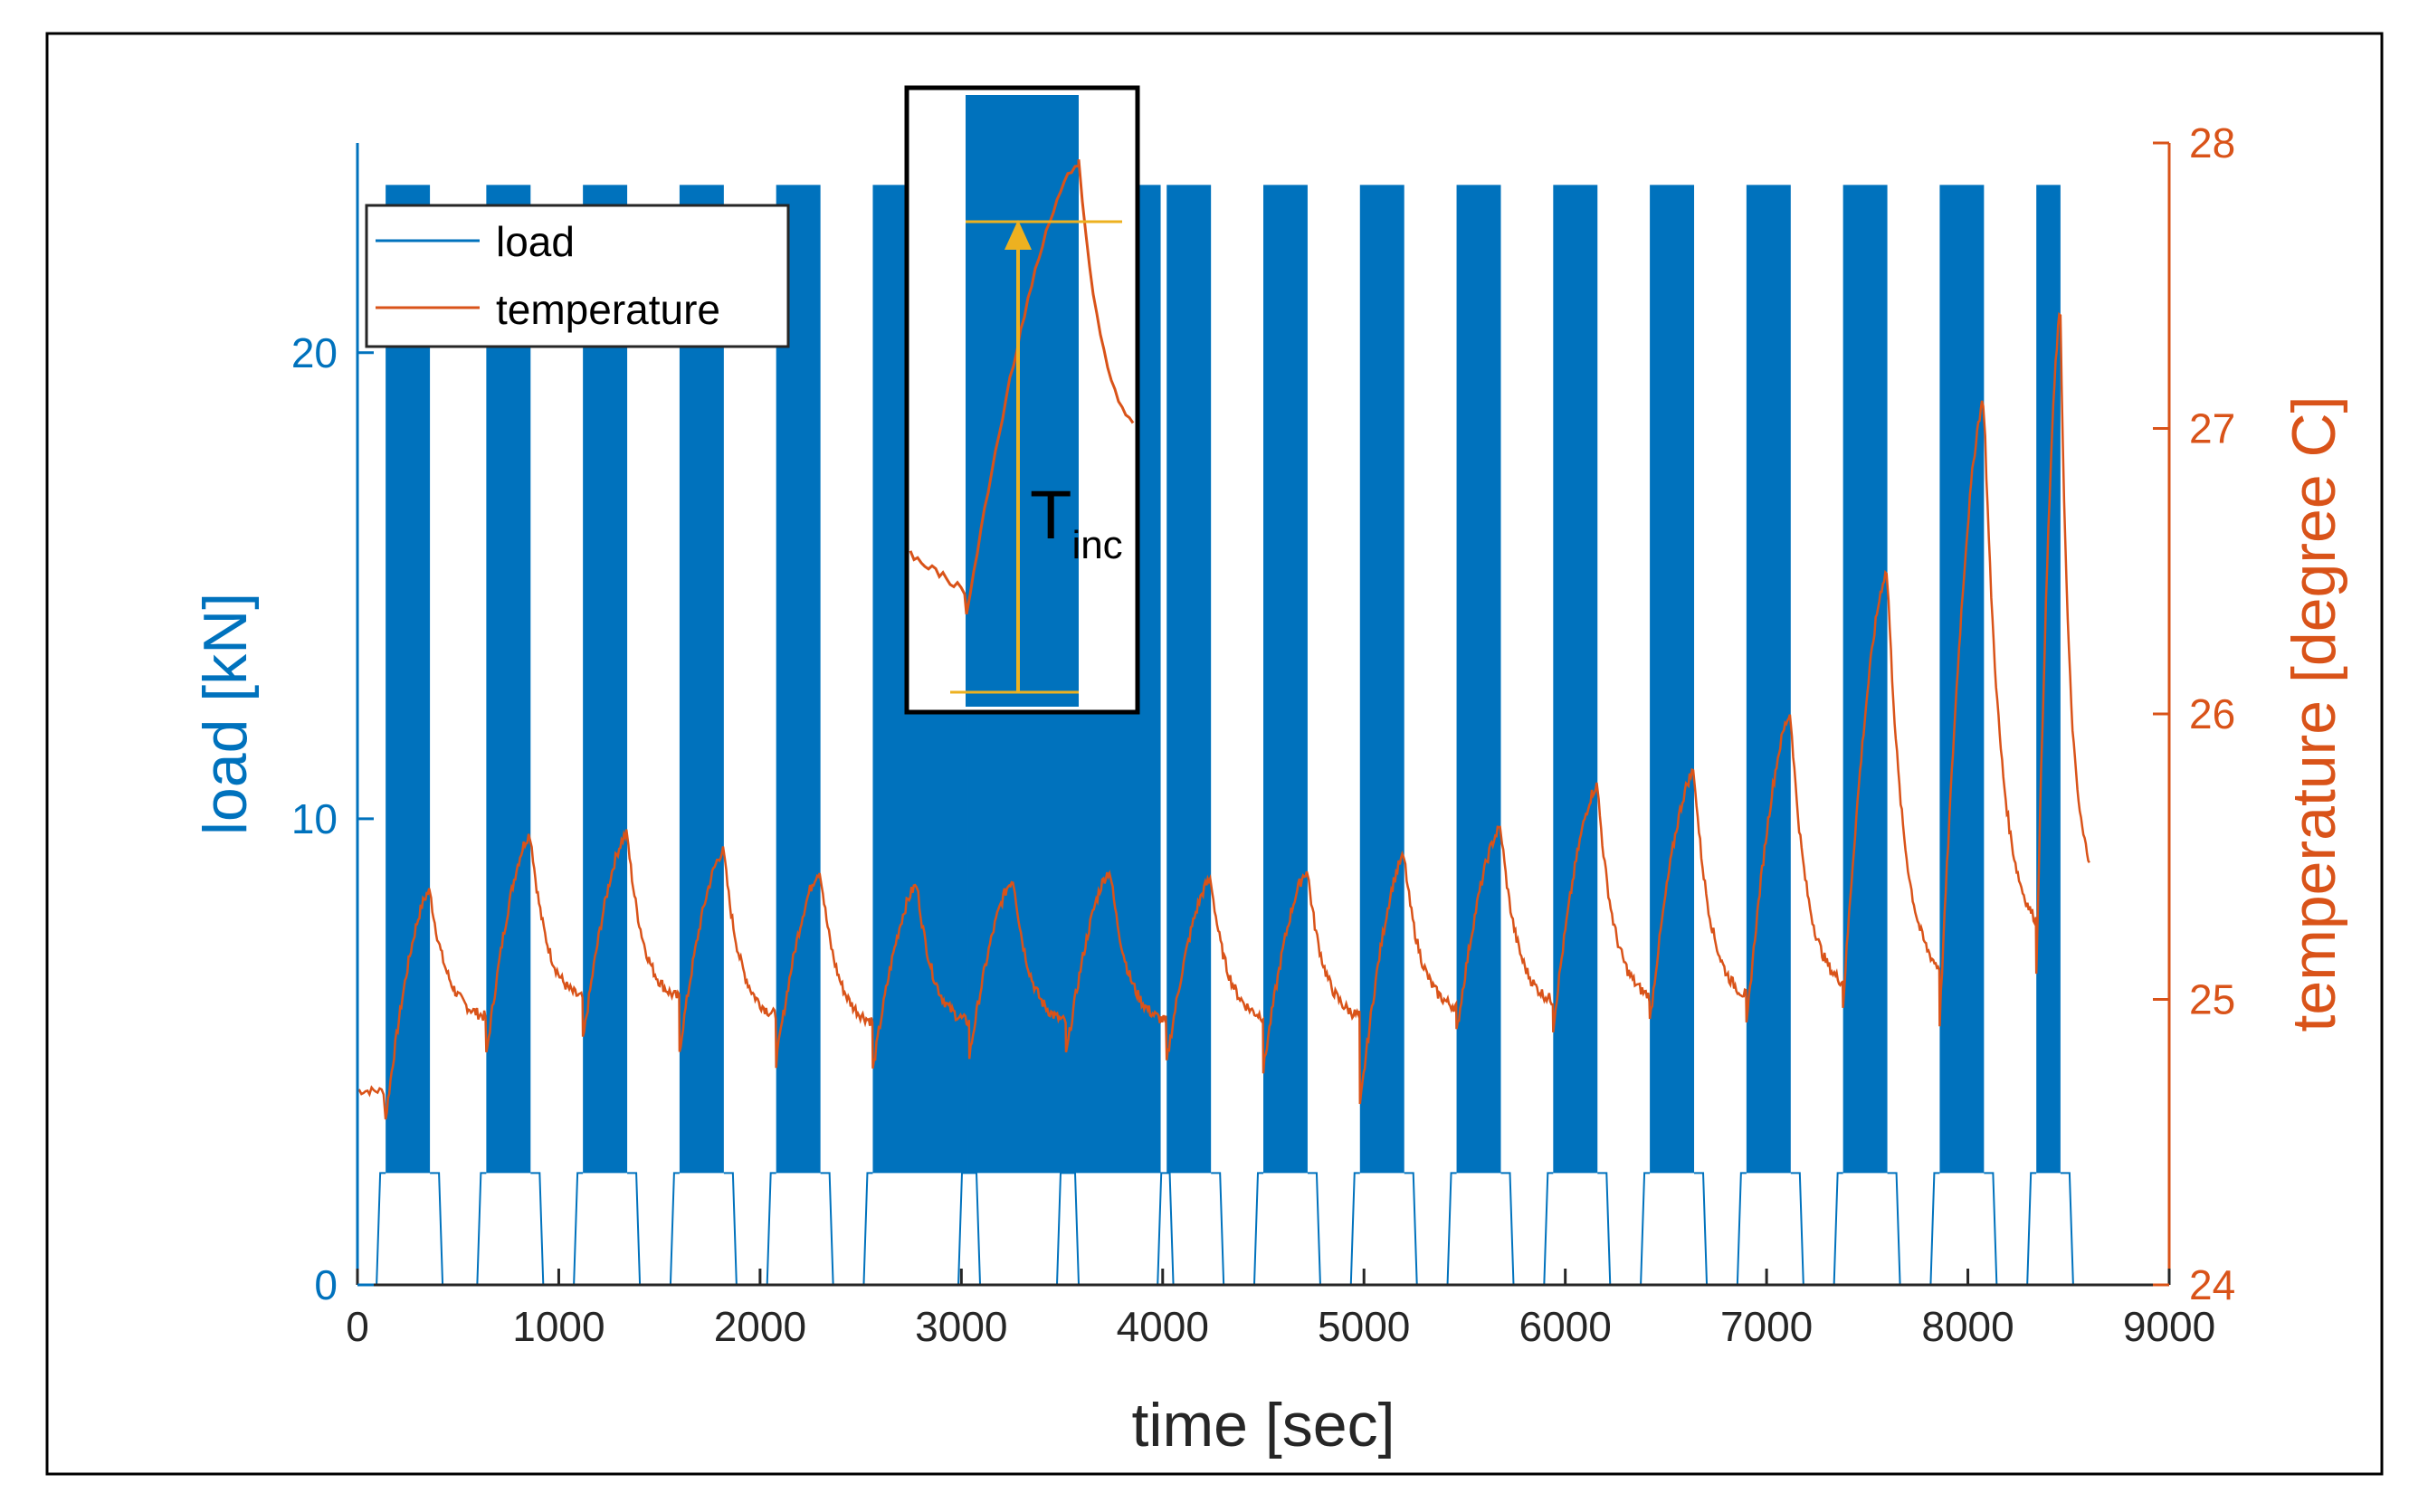 The image size is (2428, 1512). What do you see at coordinates (1767, 1327) in the screenshot?
I see `x-tick-label: 7000` at bounding box center [1767, 1327].